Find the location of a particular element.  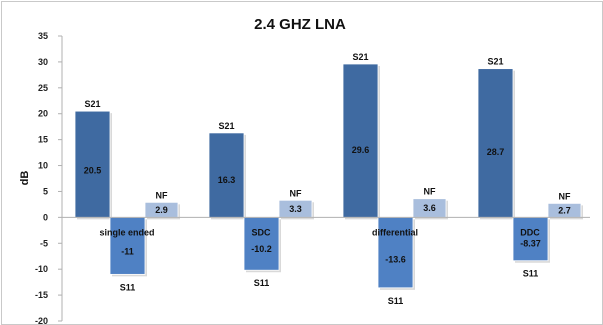

bar-group: S21 28.7 S11 -8.37 NF 2.7 DDC is located at coordinates (530, 168).